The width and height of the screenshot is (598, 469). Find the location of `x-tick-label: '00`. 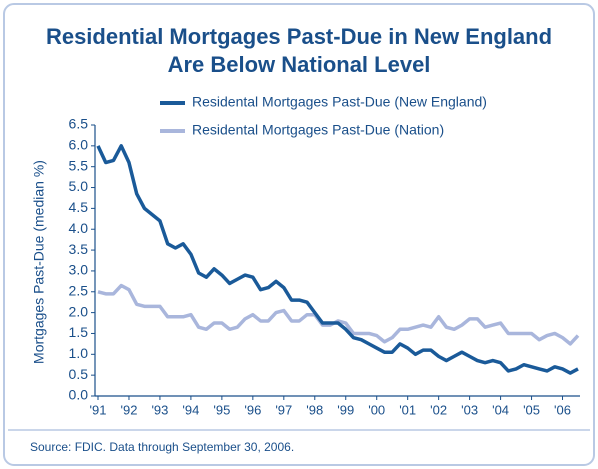

x-tick-label: '00 is located at coordinates (376, 409).